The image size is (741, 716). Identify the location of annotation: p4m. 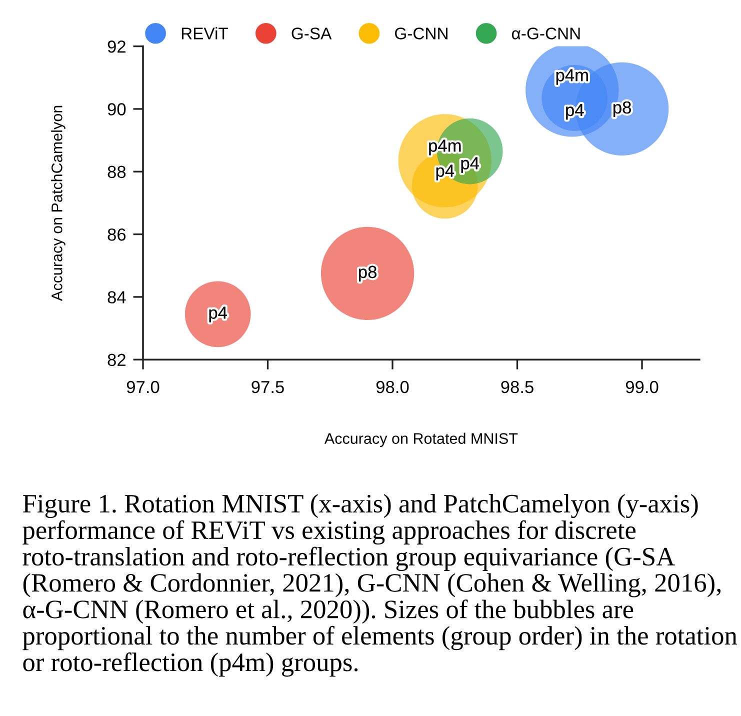
(572, 77).